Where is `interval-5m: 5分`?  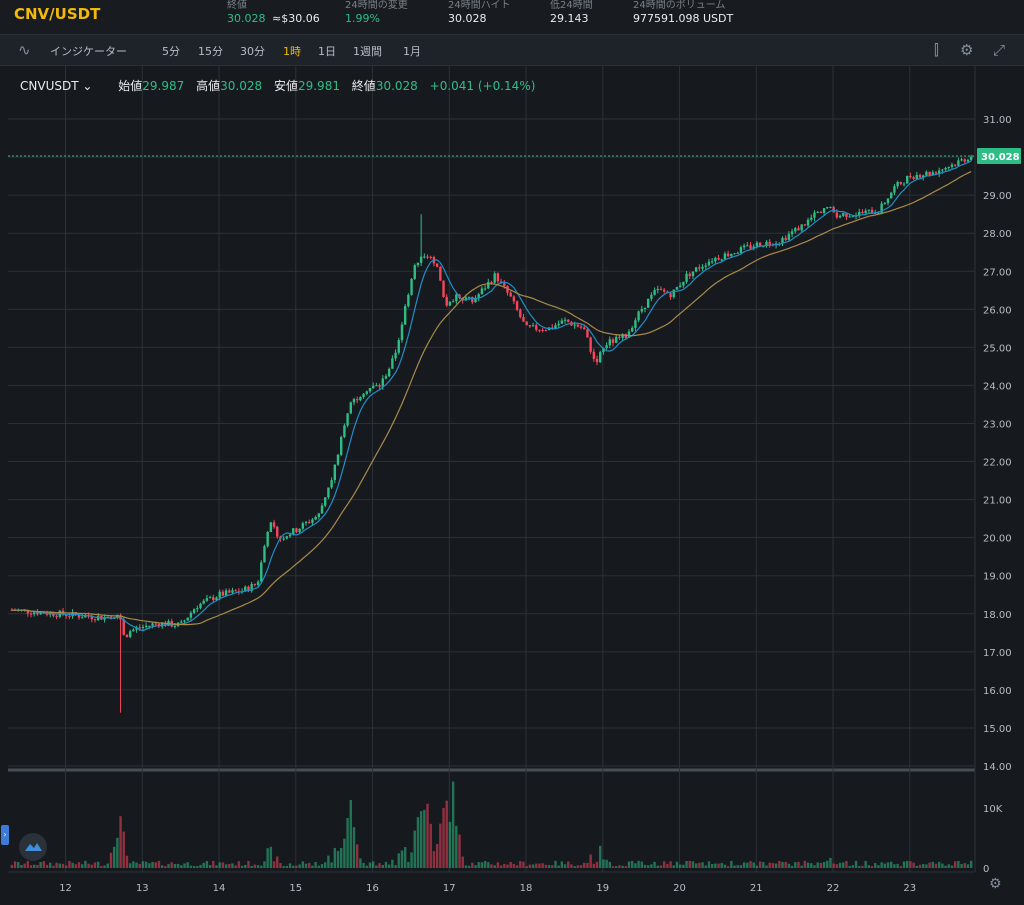 interval-5m: 5分 is located at coordinates (171, 51).